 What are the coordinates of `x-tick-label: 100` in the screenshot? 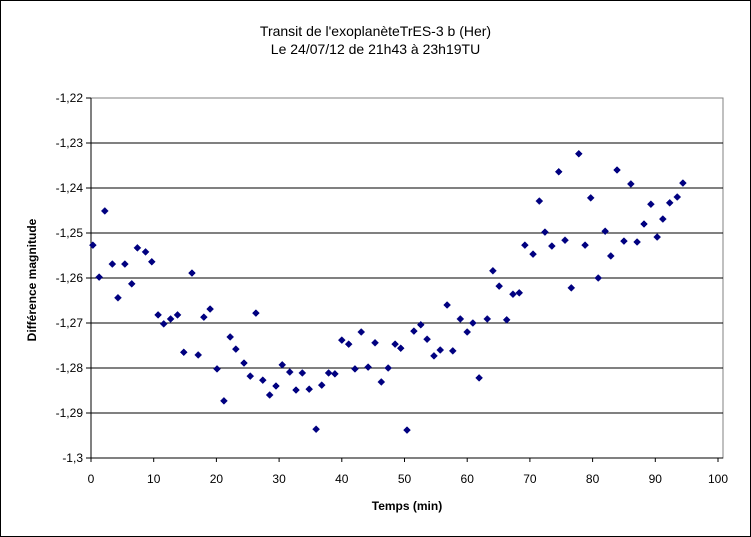 It's located at (718, 479).